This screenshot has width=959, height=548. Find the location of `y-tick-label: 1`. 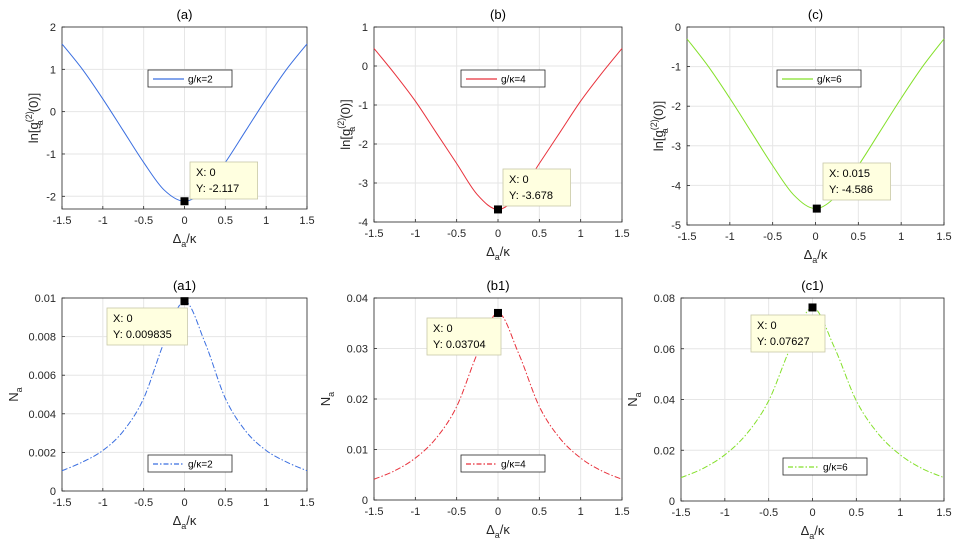

y-tick-label: 1 is located at coordinates (365, 28).